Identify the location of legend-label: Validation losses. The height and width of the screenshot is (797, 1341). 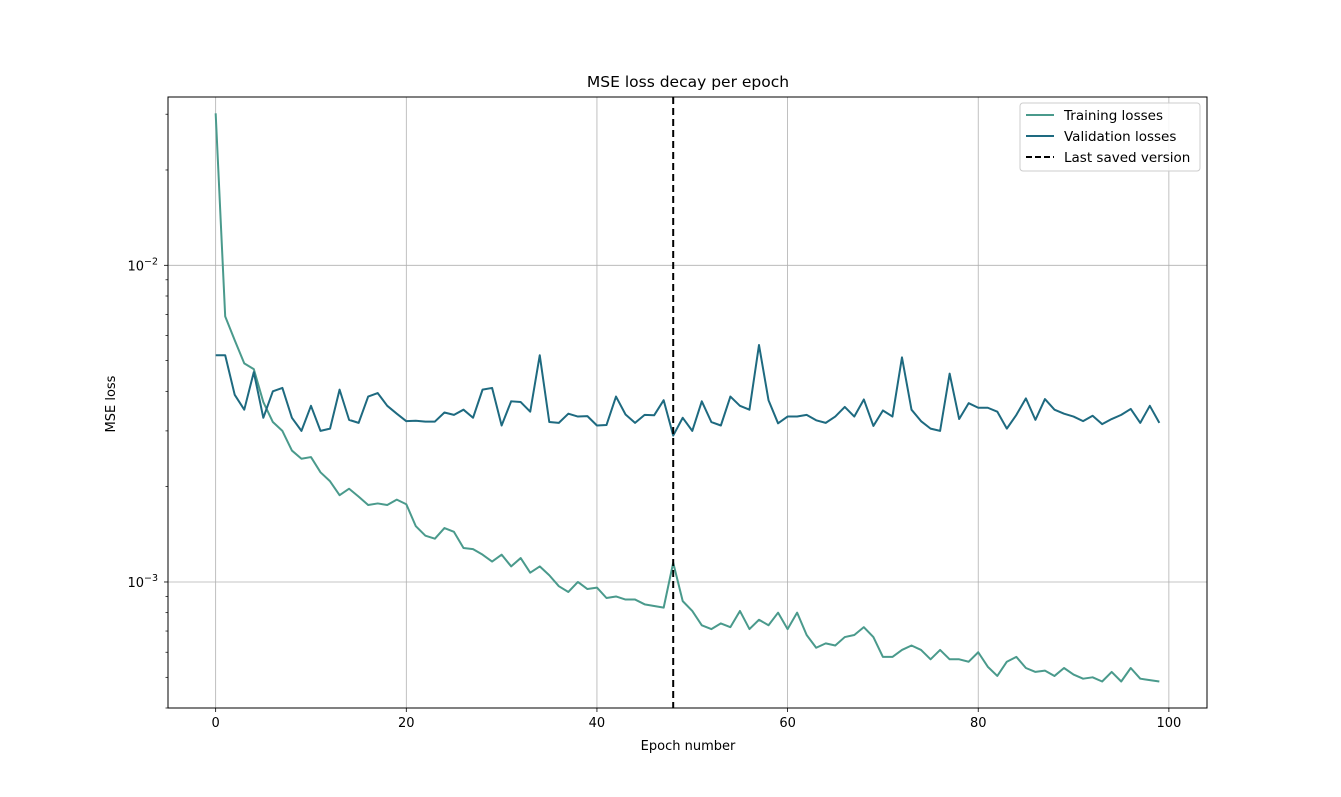
(1120, 137).